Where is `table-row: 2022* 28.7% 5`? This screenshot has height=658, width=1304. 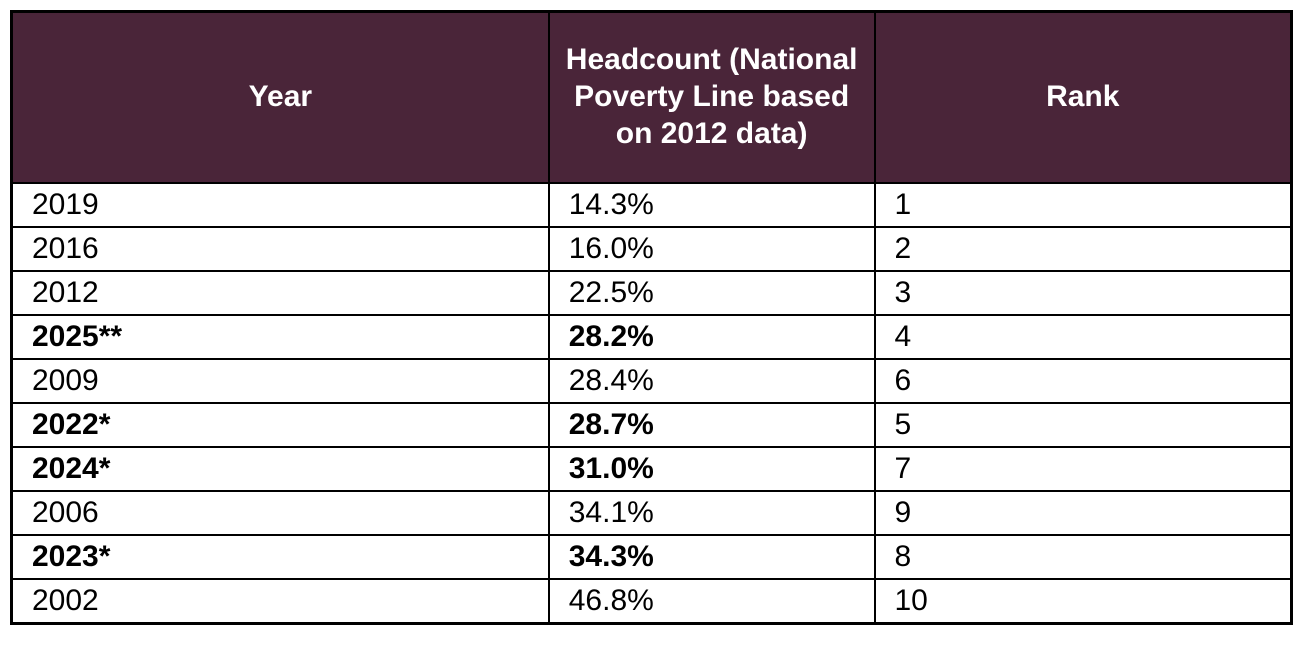 table-row: 2022* 28.7% 5 is located at coordinates (651, 425).